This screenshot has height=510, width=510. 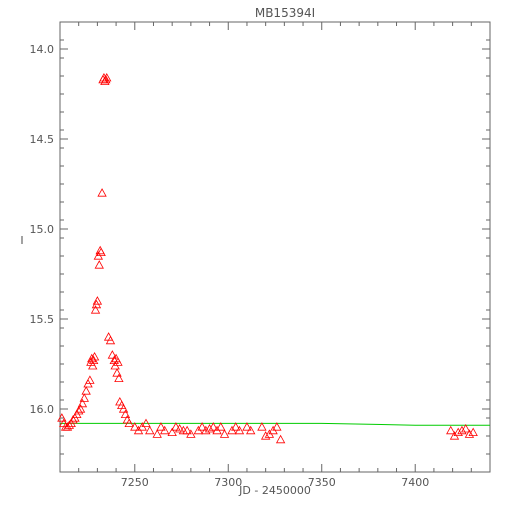 I want to click on x-tick-label: 7350, so click(x=322, y=482).